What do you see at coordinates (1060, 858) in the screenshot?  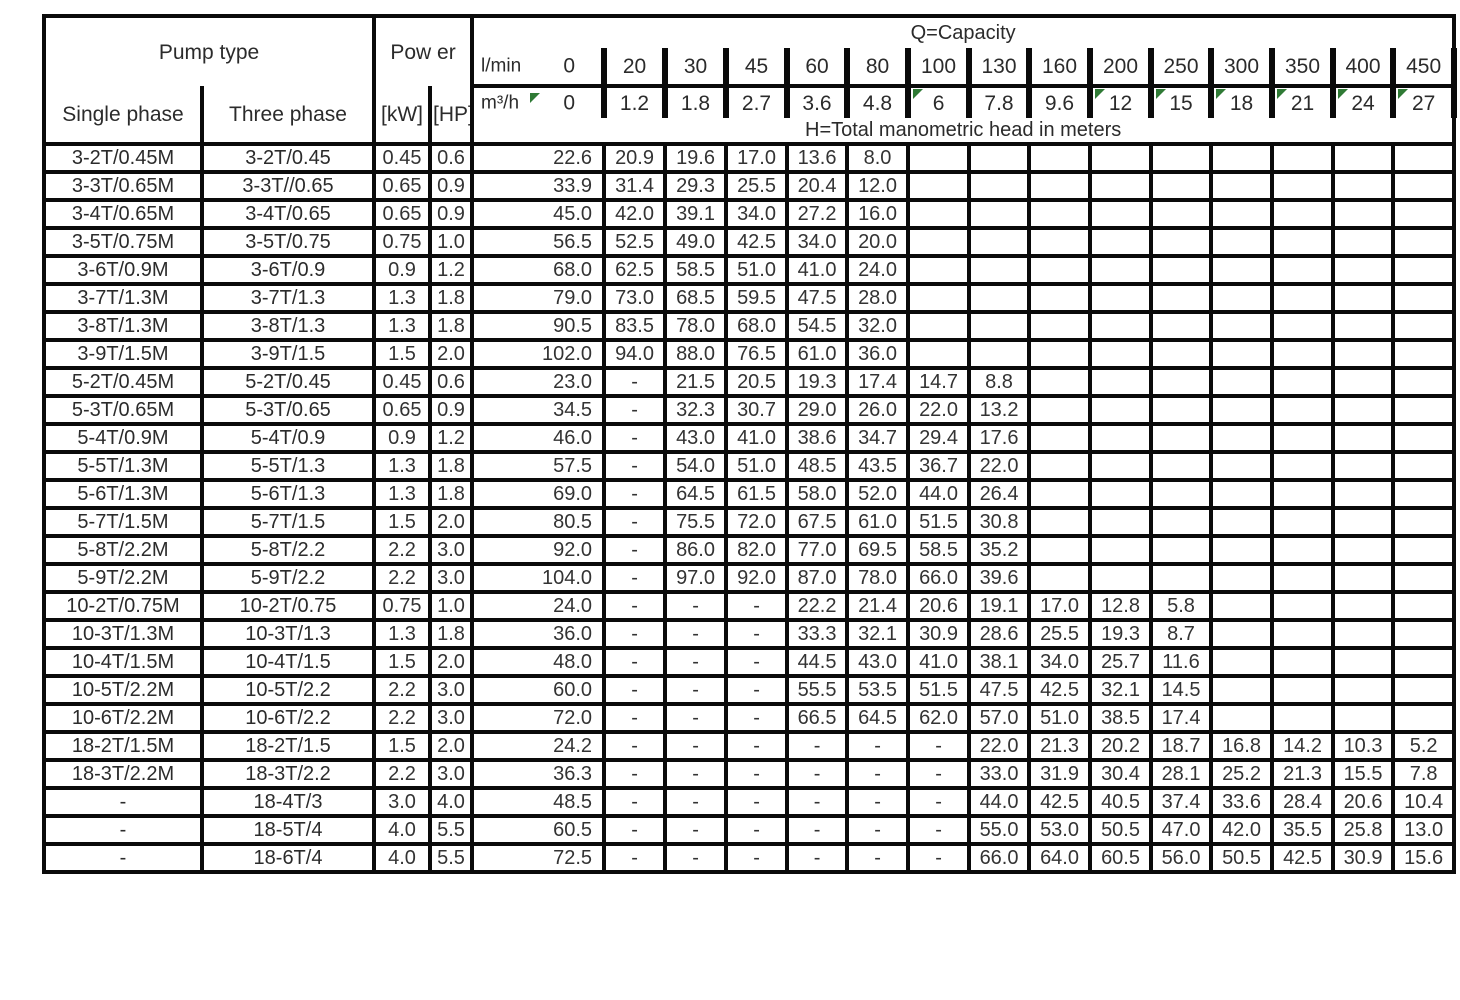 I see `head-value-cell: 64.0` at bounding box center [1060, 858].